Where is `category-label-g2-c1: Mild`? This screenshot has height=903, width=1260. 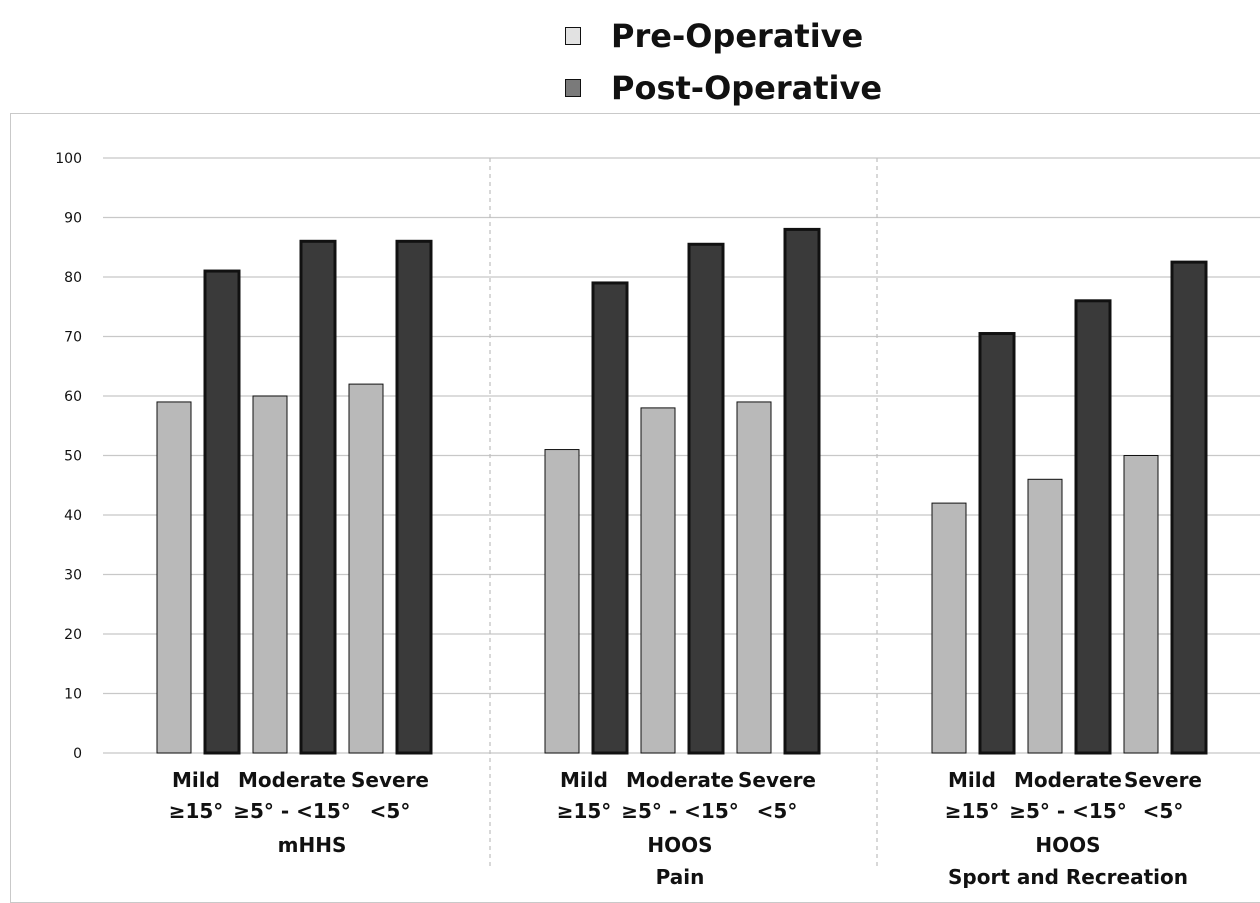
category-label-g2-c1: Mild is located at coordinates (584, 780).